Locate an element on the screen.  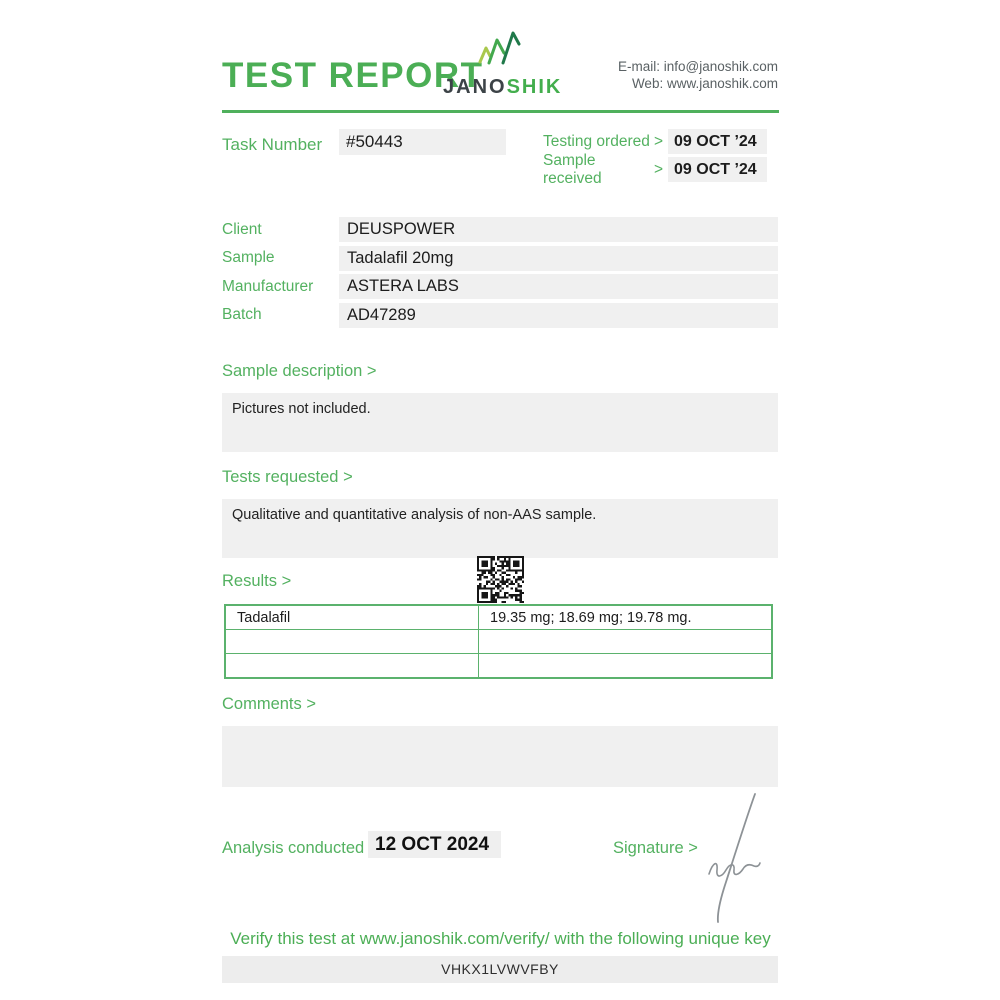
contact-web: Web: www.janoshik.com is located at coordinates (704, 83).